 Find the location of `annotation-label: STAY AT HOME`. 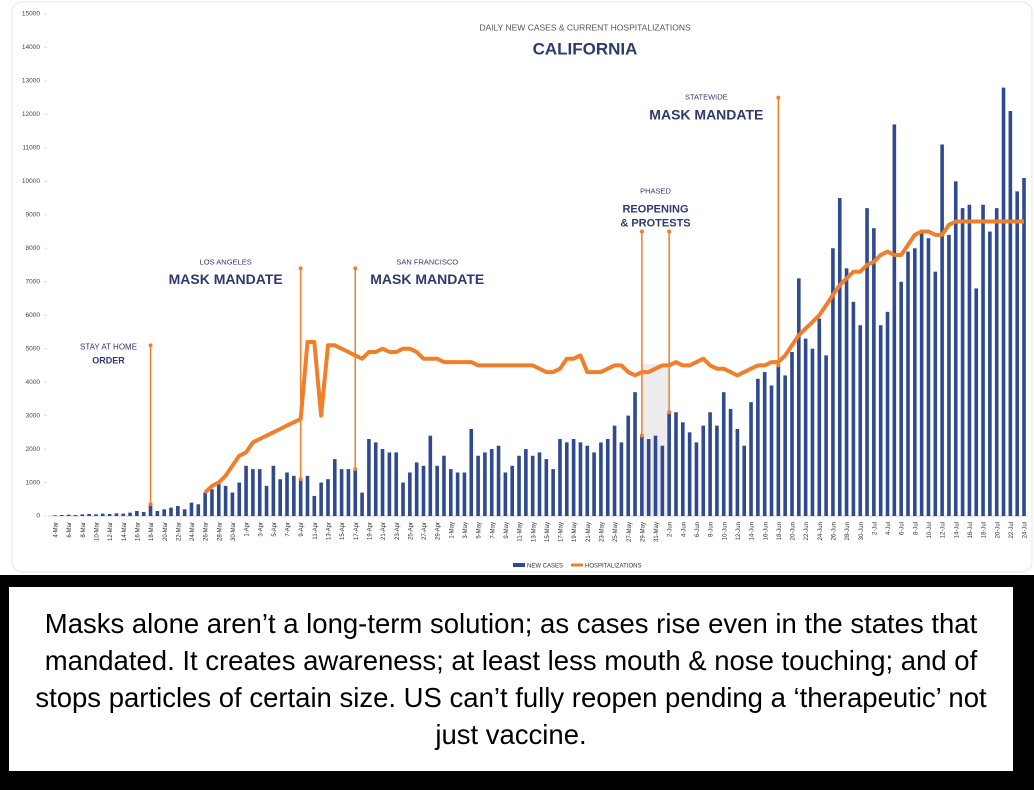

annotation-label: STAY AT HOME is located at coordinates (108, 346).